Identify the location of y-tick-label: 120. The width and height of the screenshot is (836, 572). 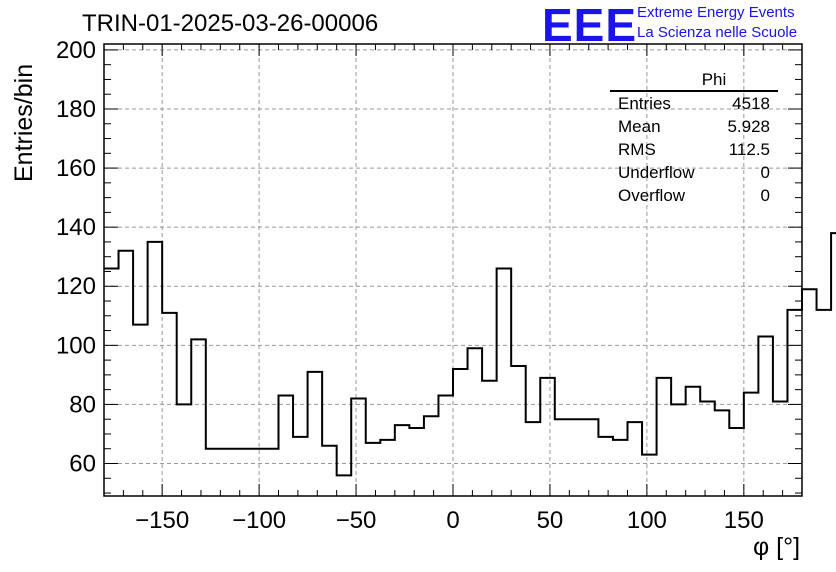
(76, 286).